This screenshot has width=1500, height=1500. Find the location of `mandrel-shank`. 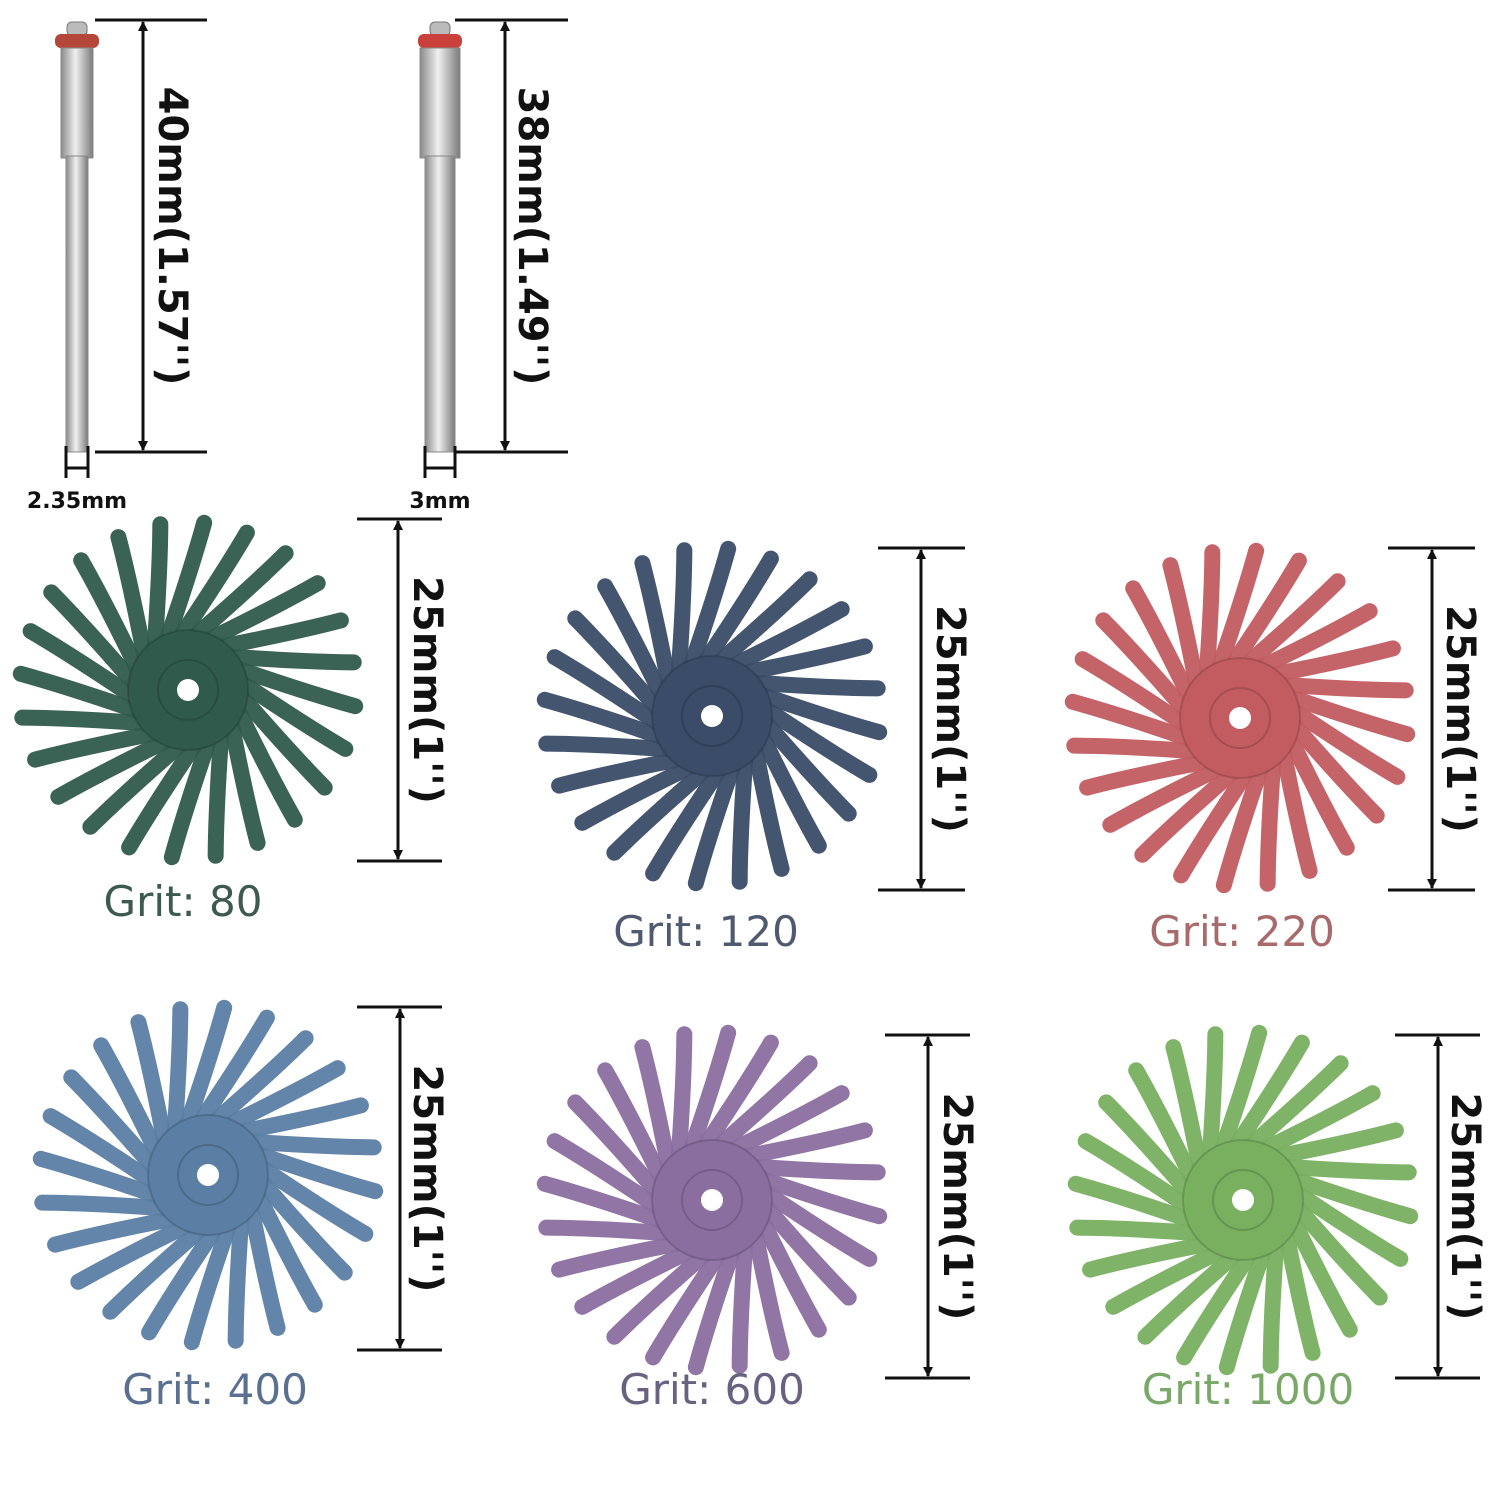

mandrel-shank is located at coordinates (77, 103).